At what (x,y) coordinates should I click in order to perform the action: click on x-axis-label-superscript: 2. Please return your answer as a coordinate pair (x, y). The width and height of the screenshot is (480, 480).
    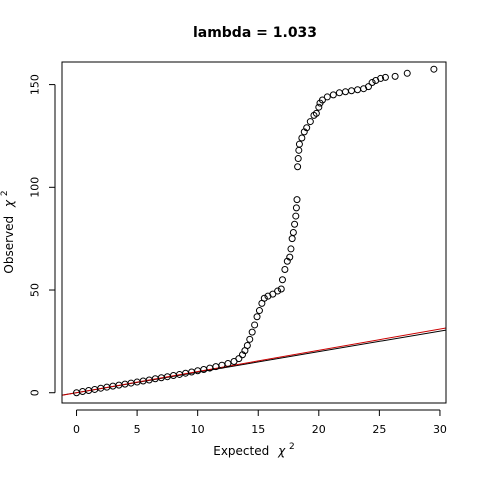
    Looking at the image, I should click on (292, 447).